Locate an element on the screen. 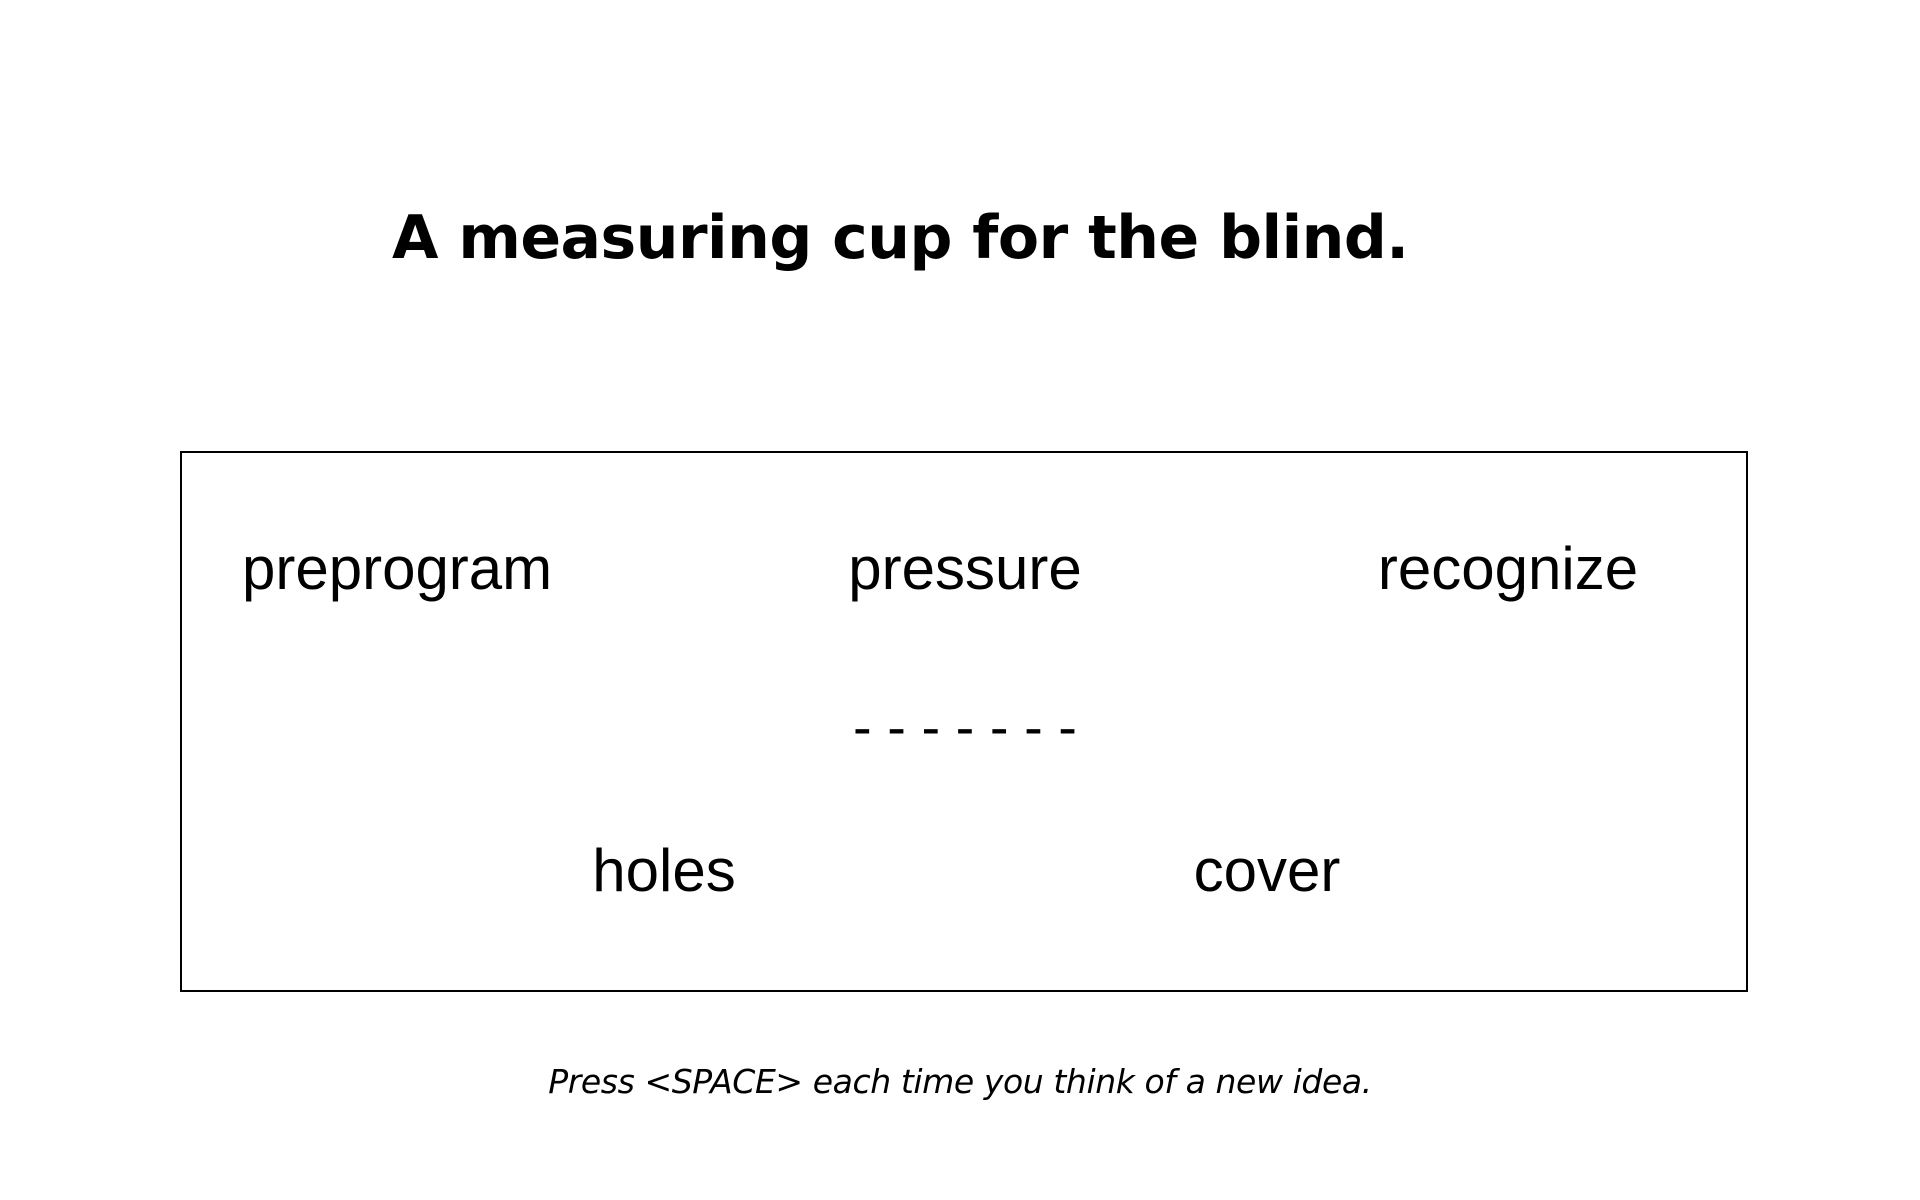 The width and height of the screenshot is (1920, 1200). stimulus-word-pressure: pressure is located at coordinates (965, 568).